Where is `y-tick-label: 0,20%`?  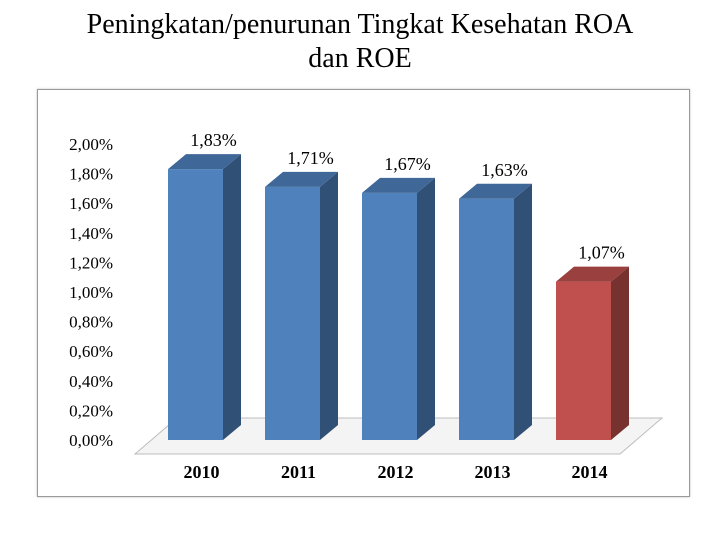
y-tick-label: 0,20% is located at coordinates (91, 410).